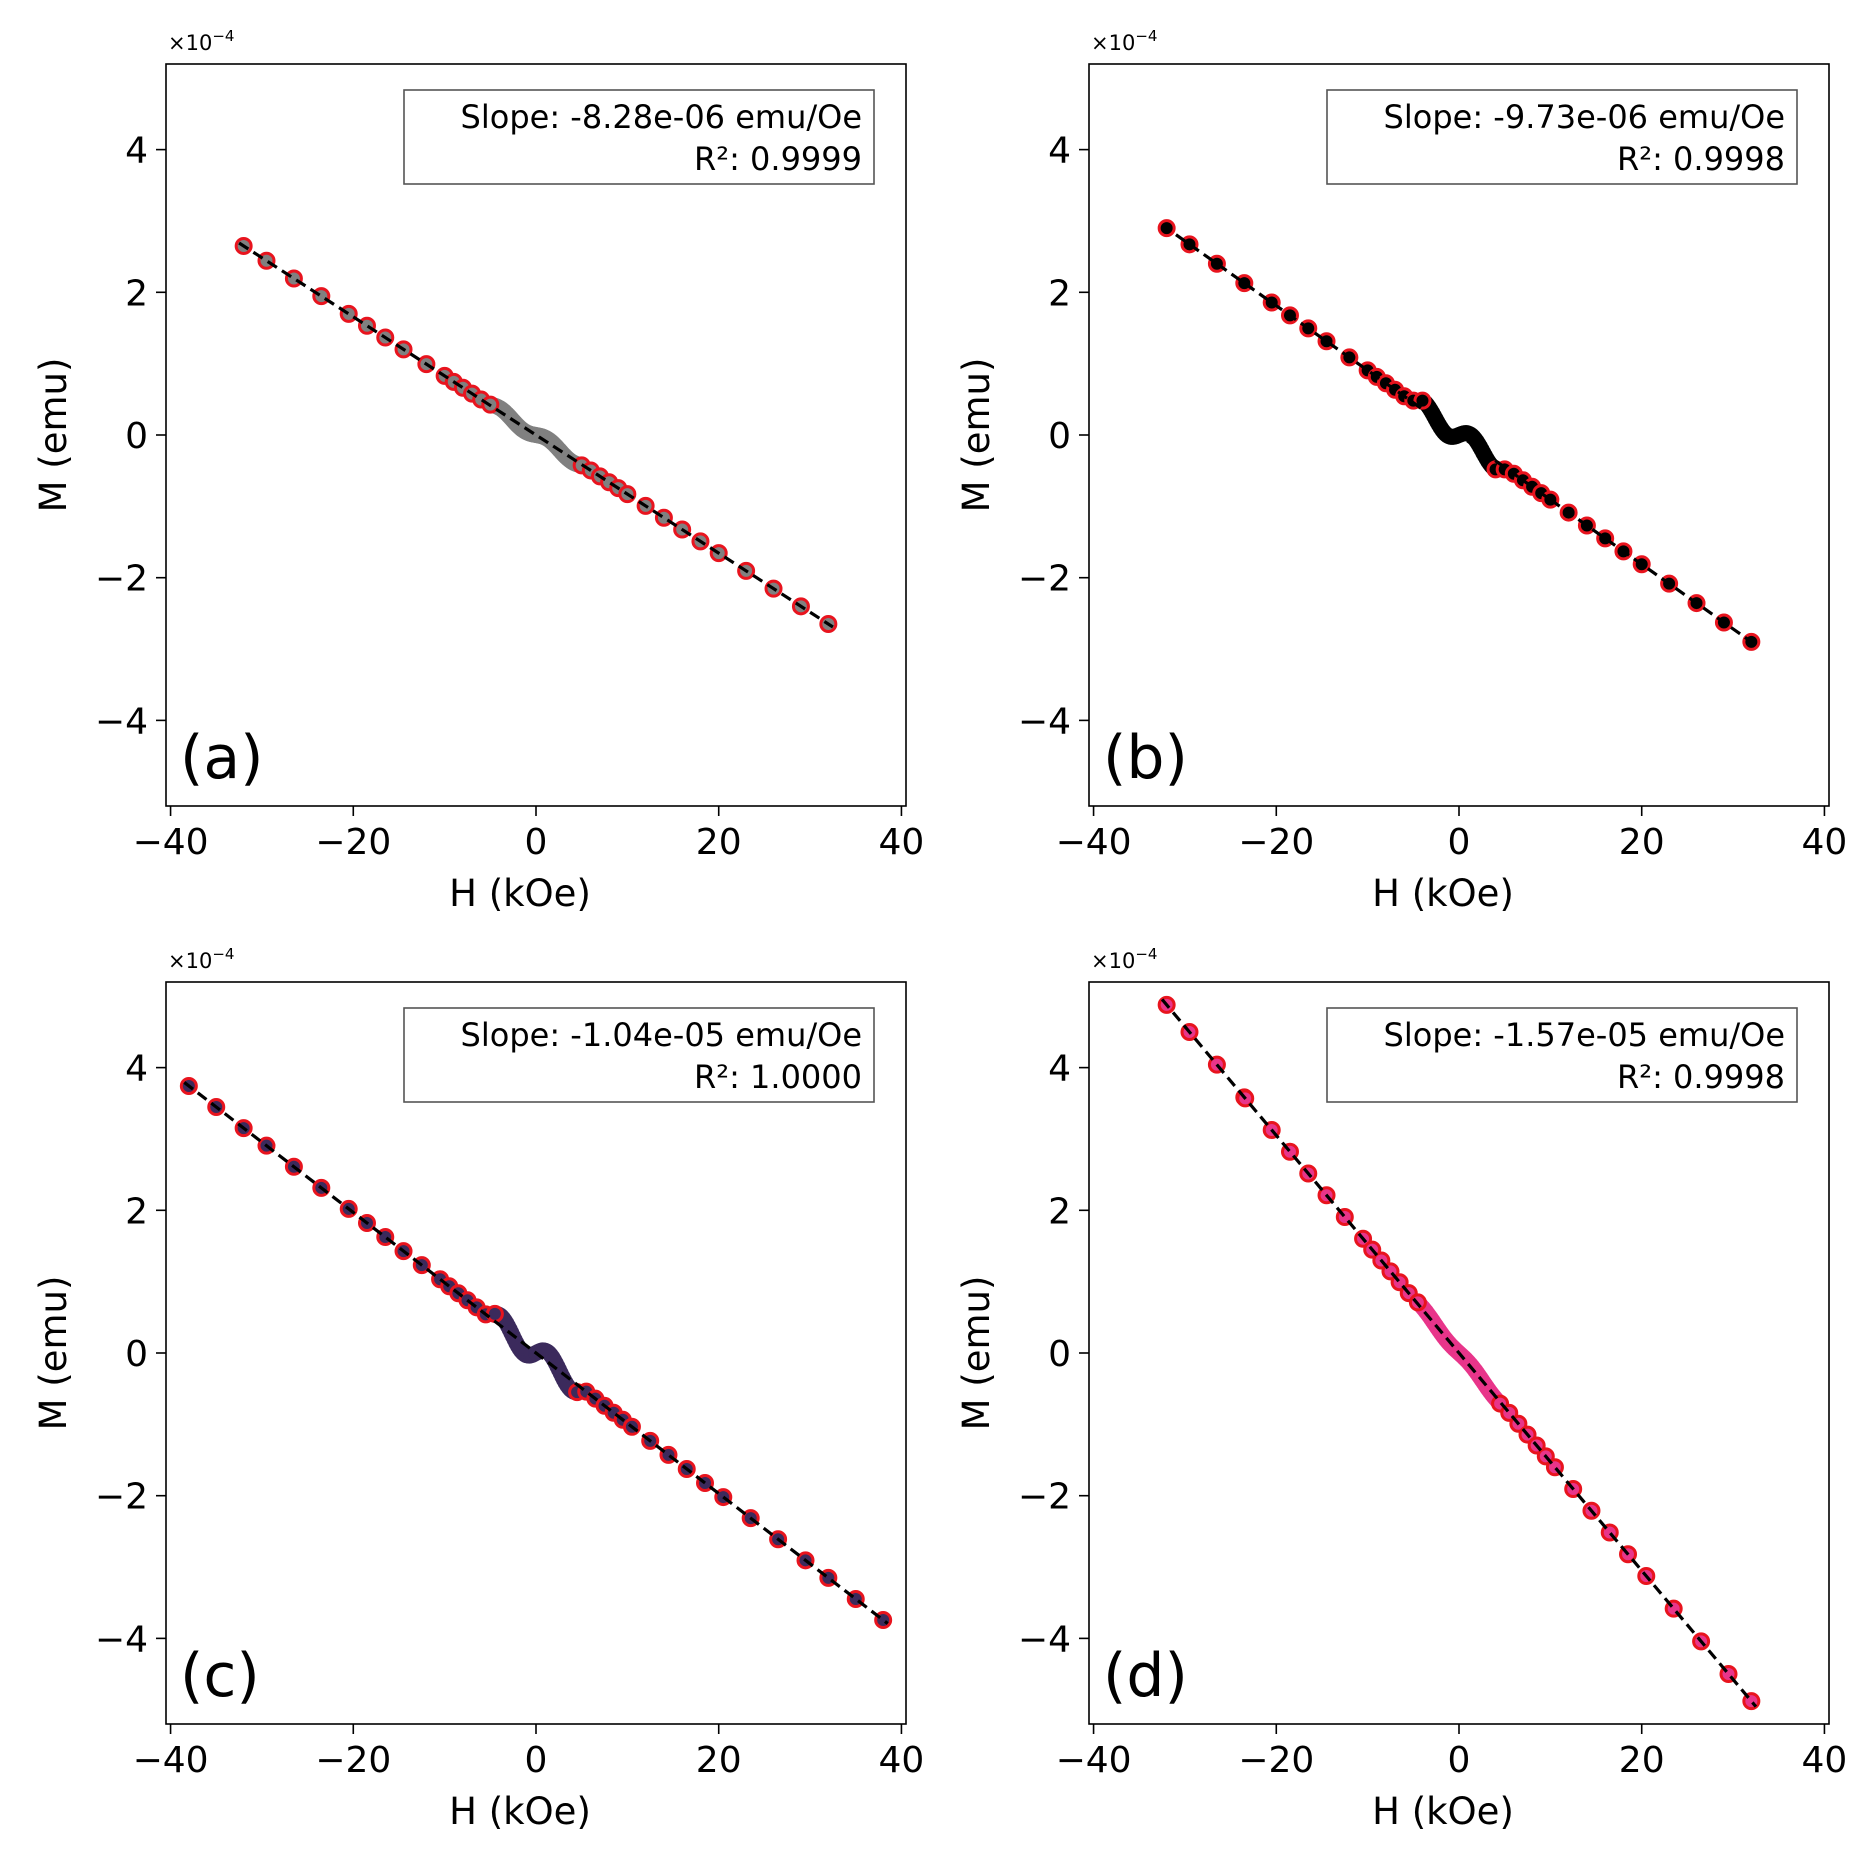 The width and height of the screenshot is (1860, 1874). Describe the element at coordinates (220, 1676) in the screenshot. I see `panel-label: (c)` at that location.